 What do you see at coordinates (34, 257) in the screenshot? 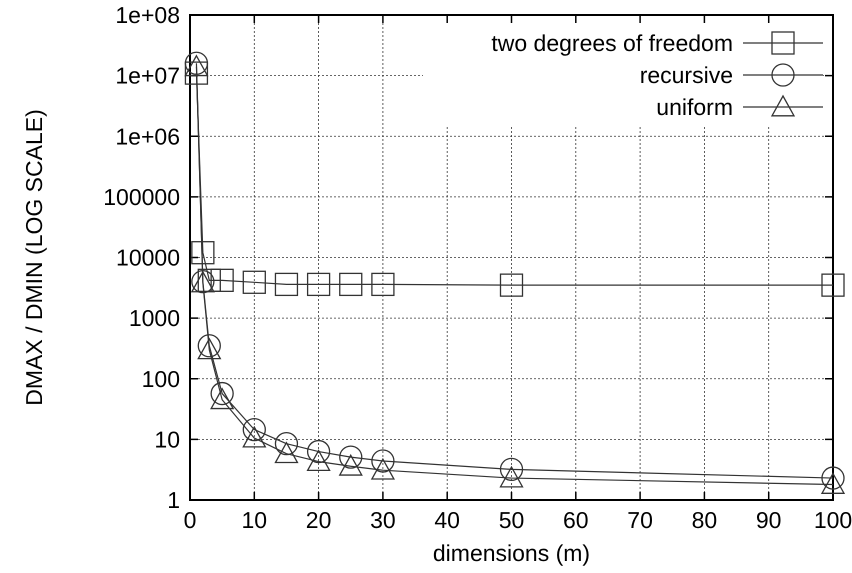
I see `y-axis-title: DMAX / DMIN (LOG SCALE)` at bounding box center [34, 257].